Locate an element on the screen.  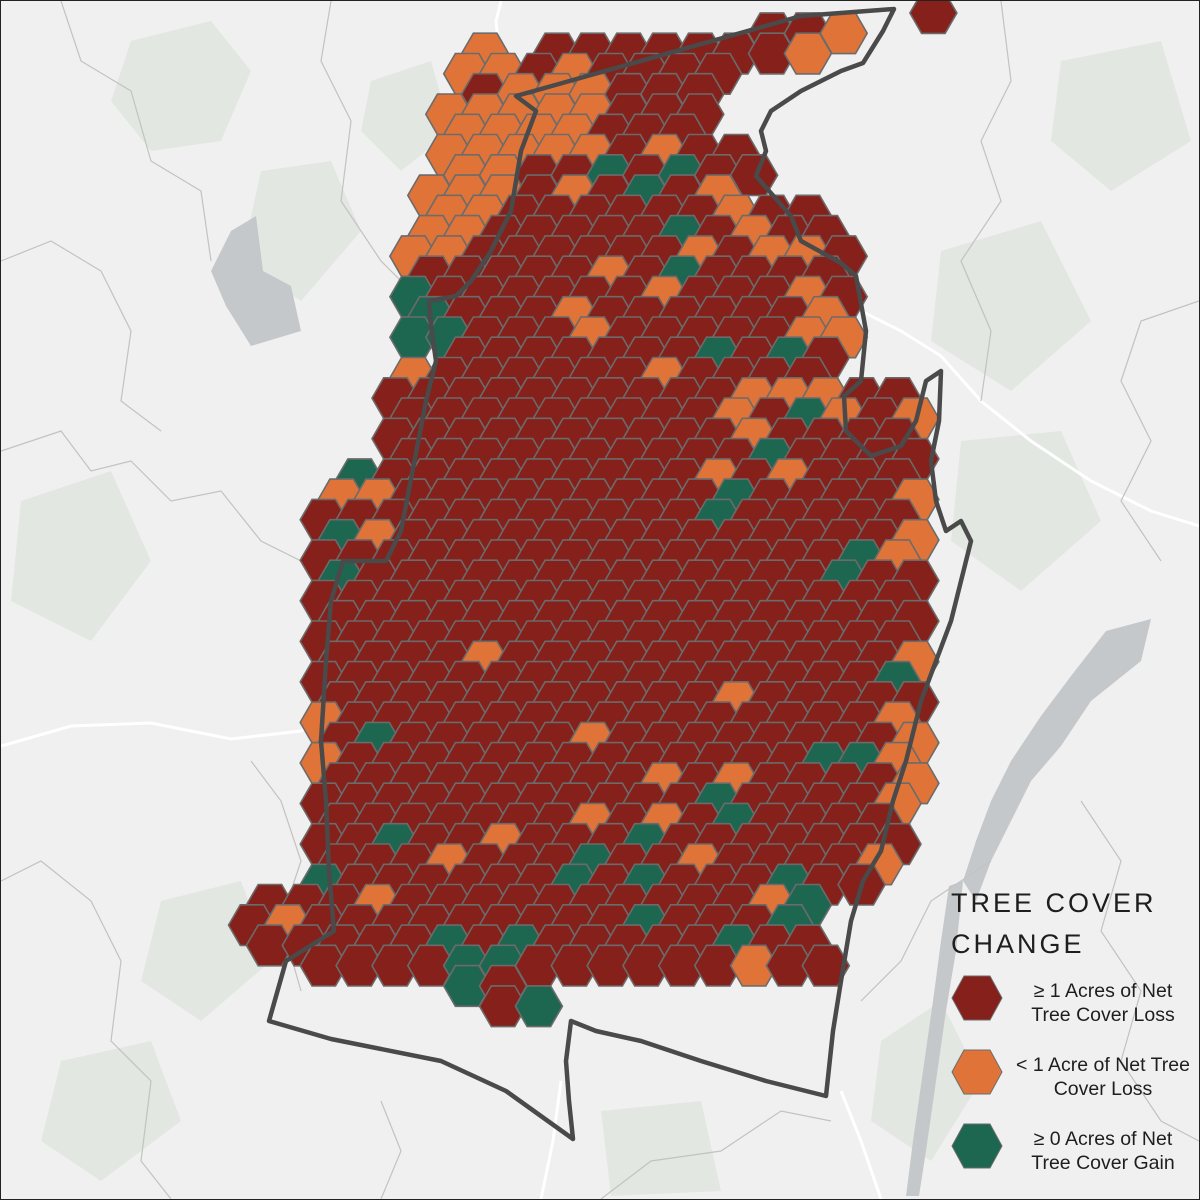
hexbin-net-gain is located at coordinates (539, 1006).